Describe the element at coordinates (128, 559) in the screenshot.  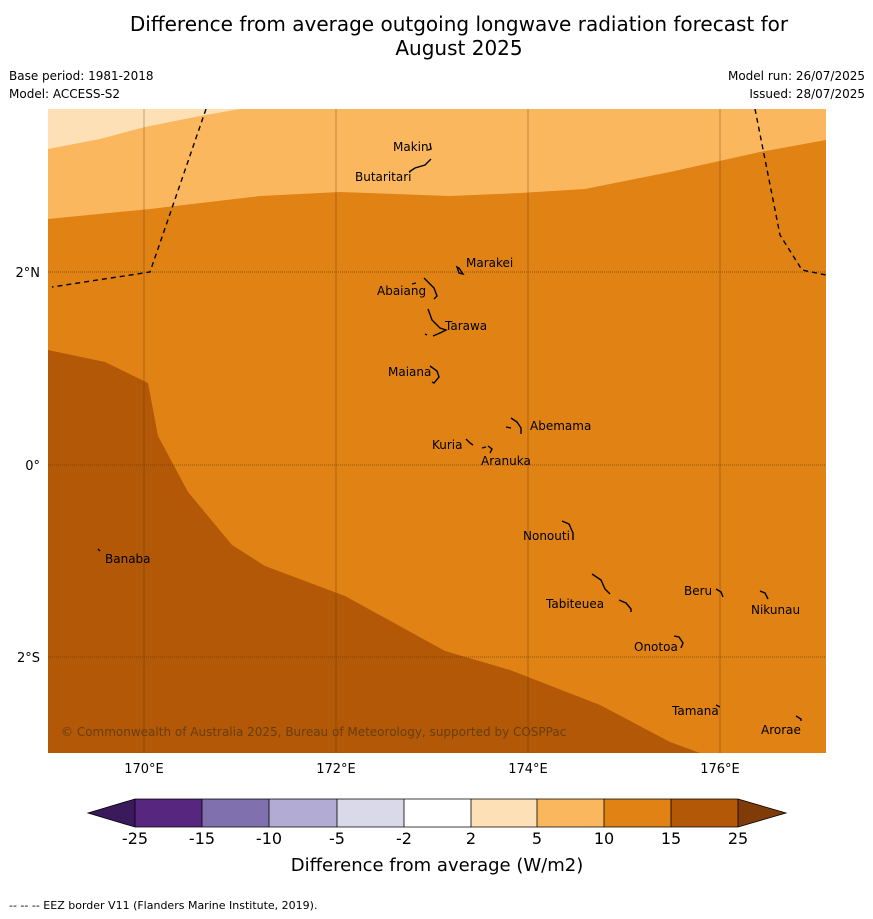
I see `label-banaba: Banaba` at that location.